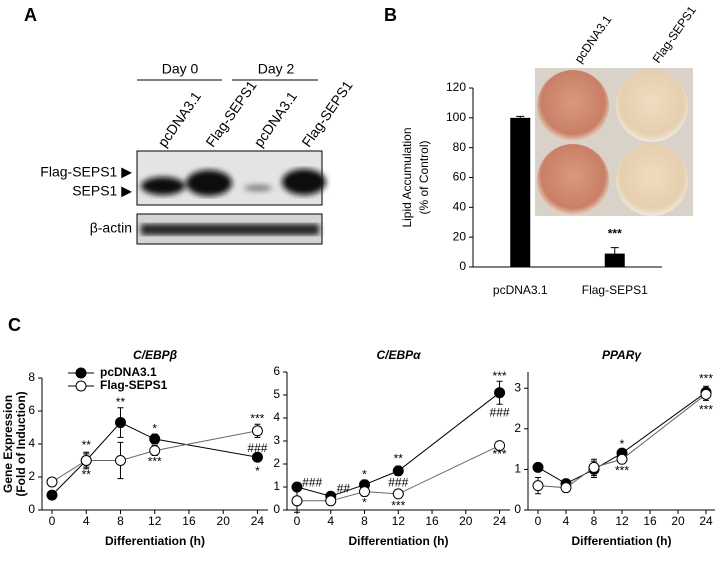 This screenshot has width=722, height=569. Describe the element at coordinates (614, 142) in the screenshot. I see `stain-image` at that location.